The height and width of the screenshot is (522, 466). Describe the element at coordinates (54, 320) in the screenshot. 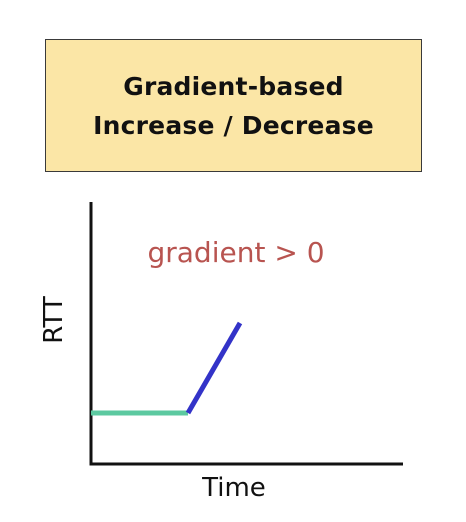

I see `y-axis-label: RTT` at that location.